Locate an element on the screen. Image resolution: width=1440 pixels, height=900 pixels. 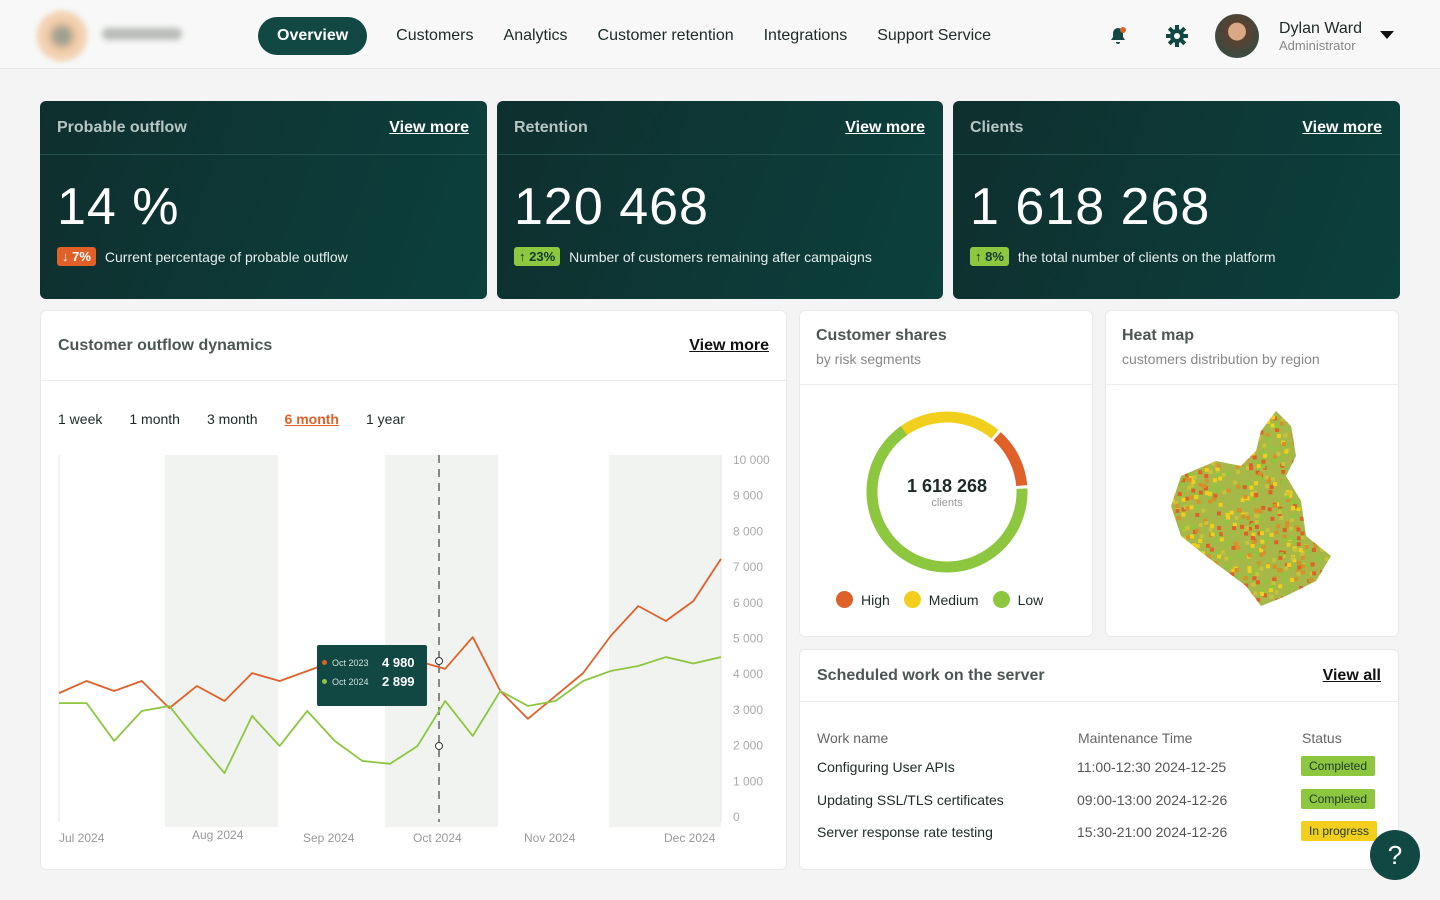
user-role: Administrator is located at coordinates (1317, 45).